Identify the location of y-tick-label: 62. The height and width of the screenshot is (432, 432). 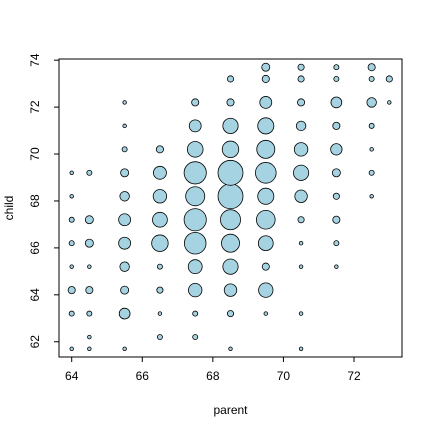
(35, 342).